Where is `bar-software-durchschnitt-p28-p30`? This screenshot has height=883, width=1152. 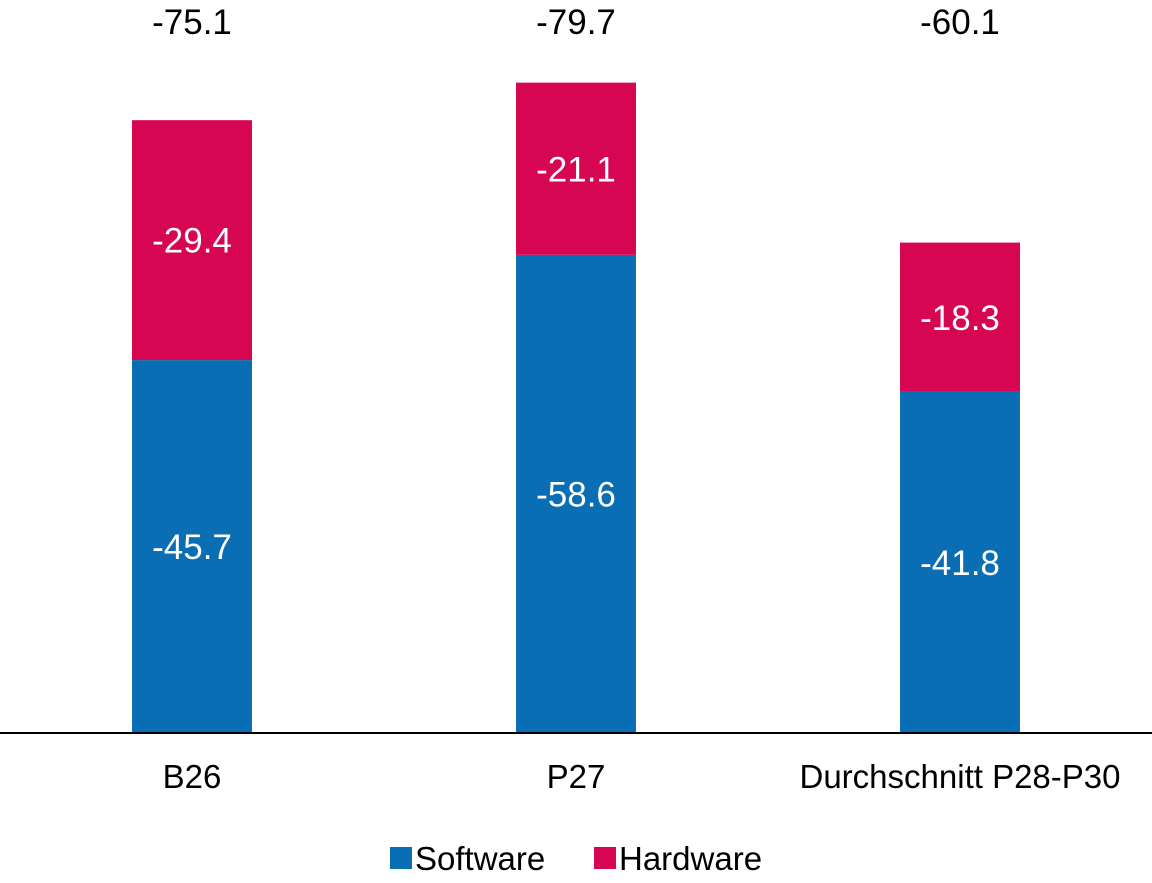 bar-software-durchschnitt-p28-p30 is located at coordinates (960, 562).